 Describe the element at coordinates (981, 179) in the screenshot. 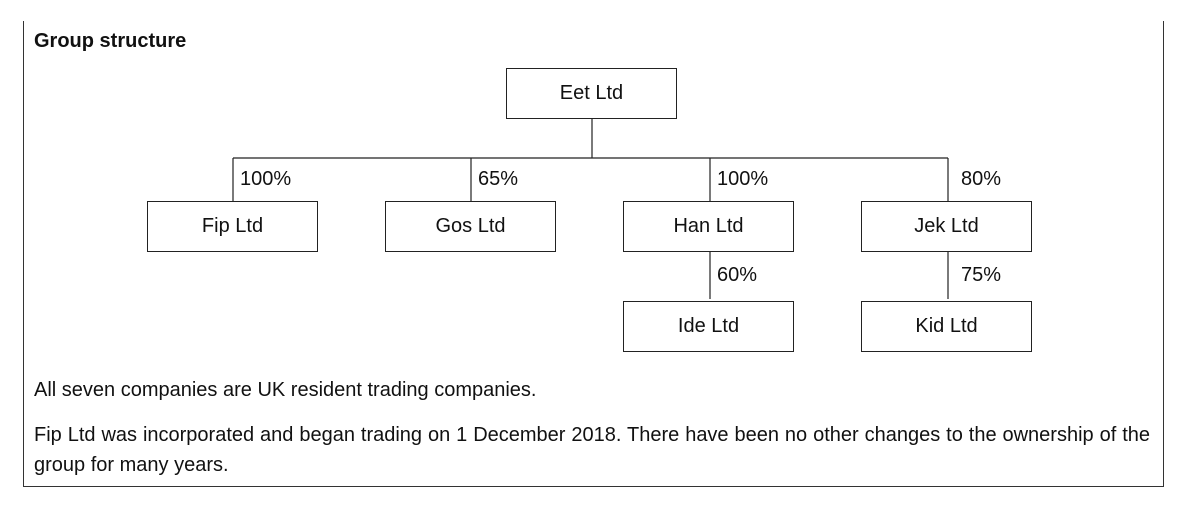

I see `holding-jek: 80%` at that location.